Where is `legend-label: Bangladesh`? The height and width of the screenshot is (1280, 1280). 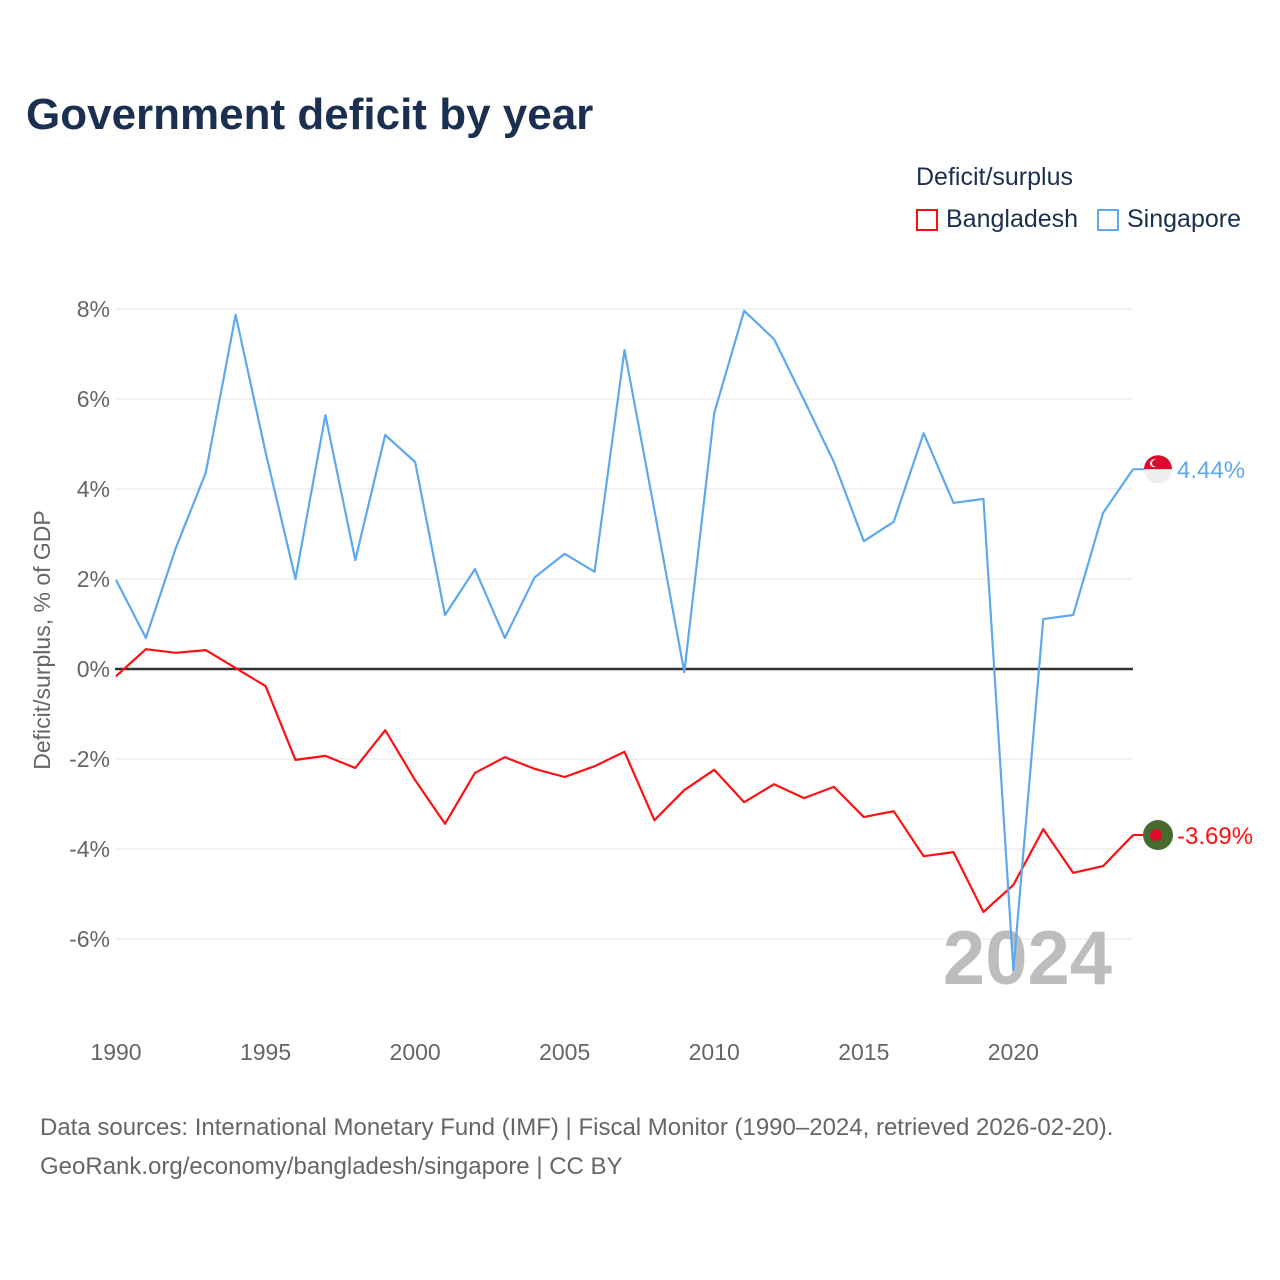
legend-label: Bangladesh is located at coordinates (1012, 219).